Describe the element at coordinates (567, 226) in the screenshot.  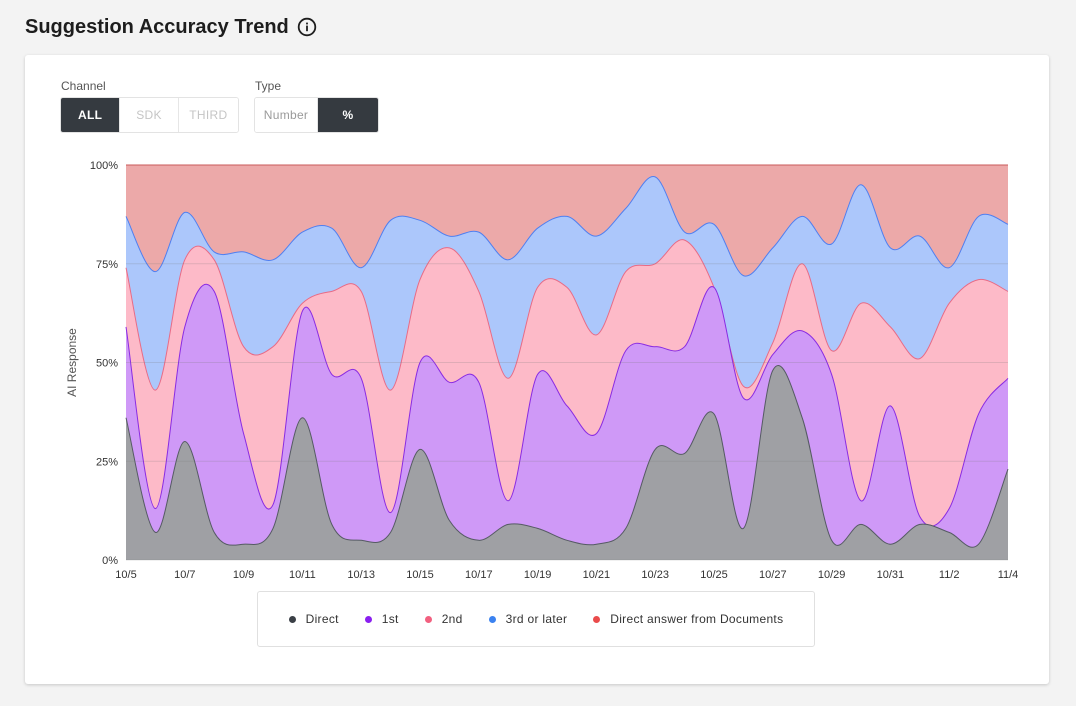
I see `line-3rd-or-later` at that location.